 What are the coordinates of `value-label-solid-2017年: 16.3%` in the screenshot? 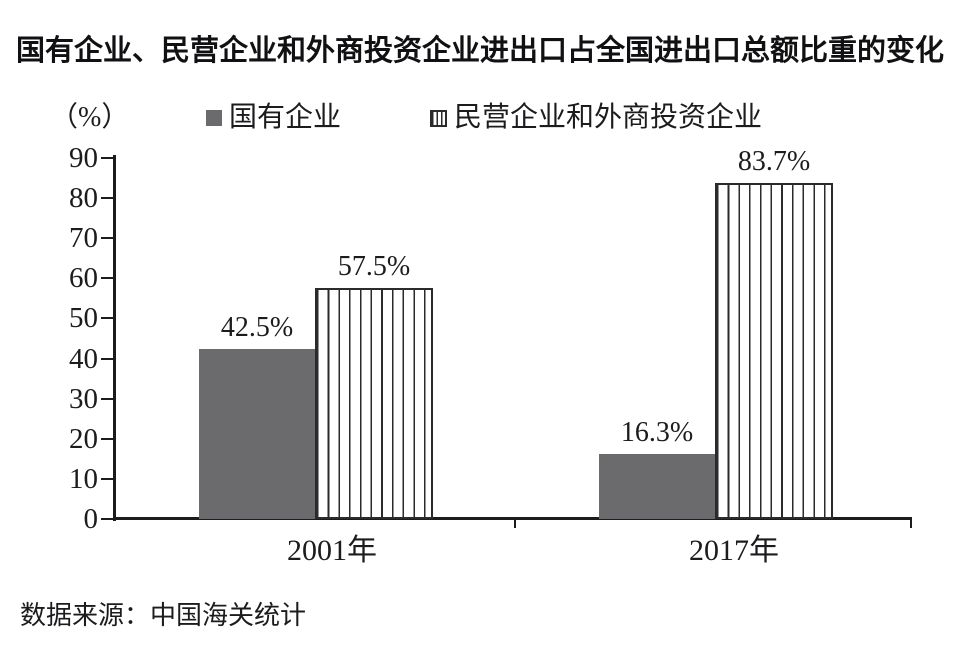 It's located at (657, 432).